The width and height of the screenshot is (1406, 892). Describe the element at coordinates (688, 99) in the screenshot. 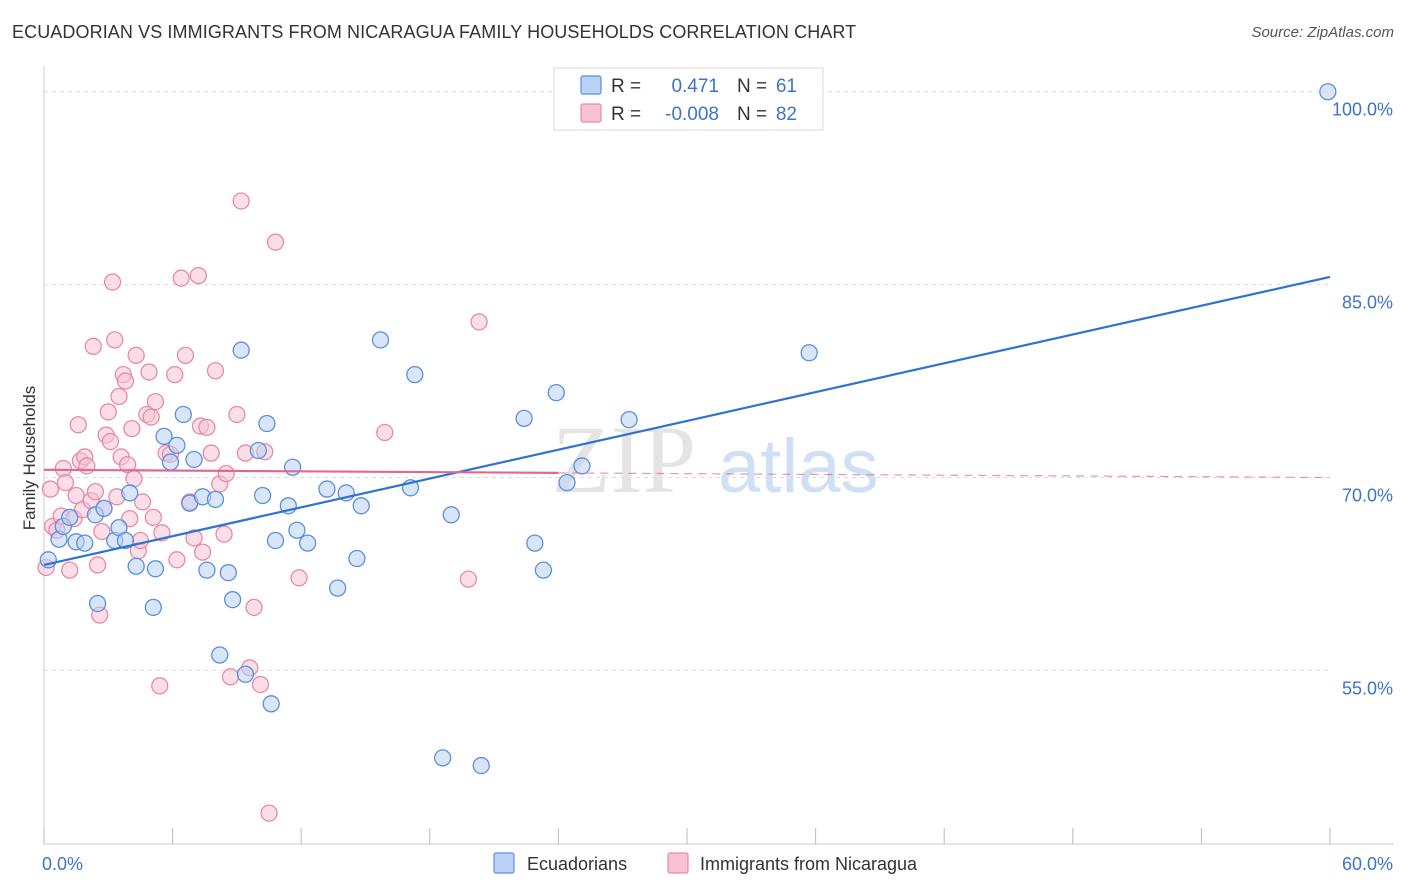

I see `stats-legend: R = 0.471 N = 61 R = -0.008 N = 82` at that location.